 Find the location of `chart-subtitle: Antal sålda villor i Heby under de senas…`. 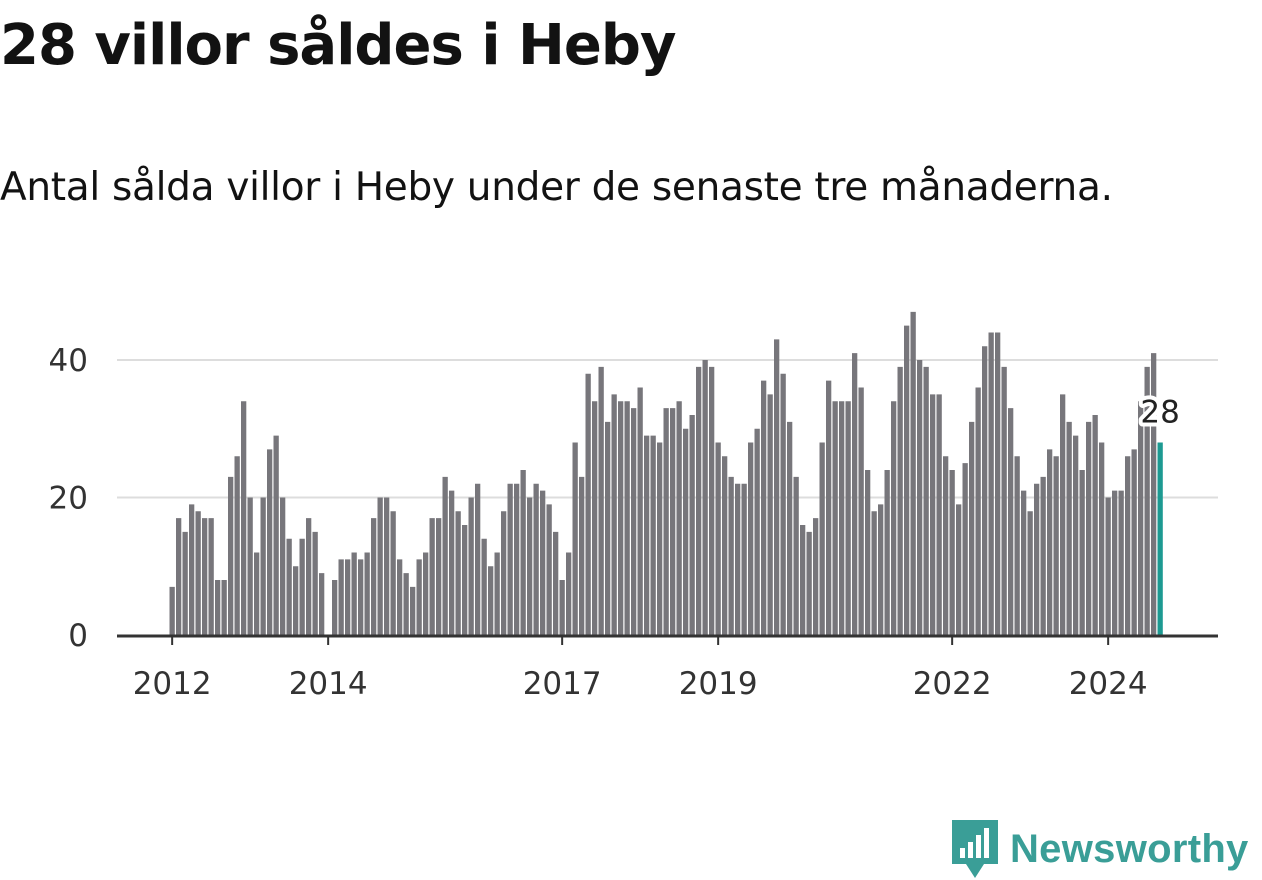

chart-subtitle: Antal sålda villor i Heby under de senas… is located at coordinates (556, 187).